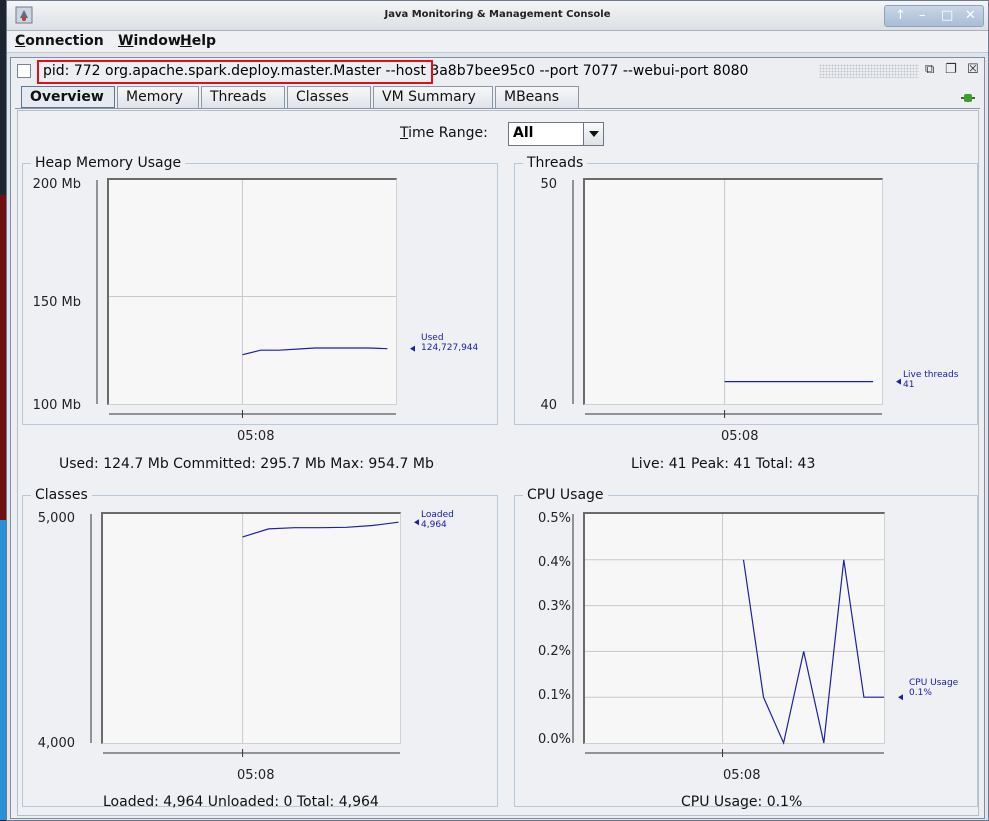 The width and height of the screenshot is (989, 821). Describe the element at coordinates (742, 775) in the screenshot. I see `cpu-xtick: 05:08` at that location.